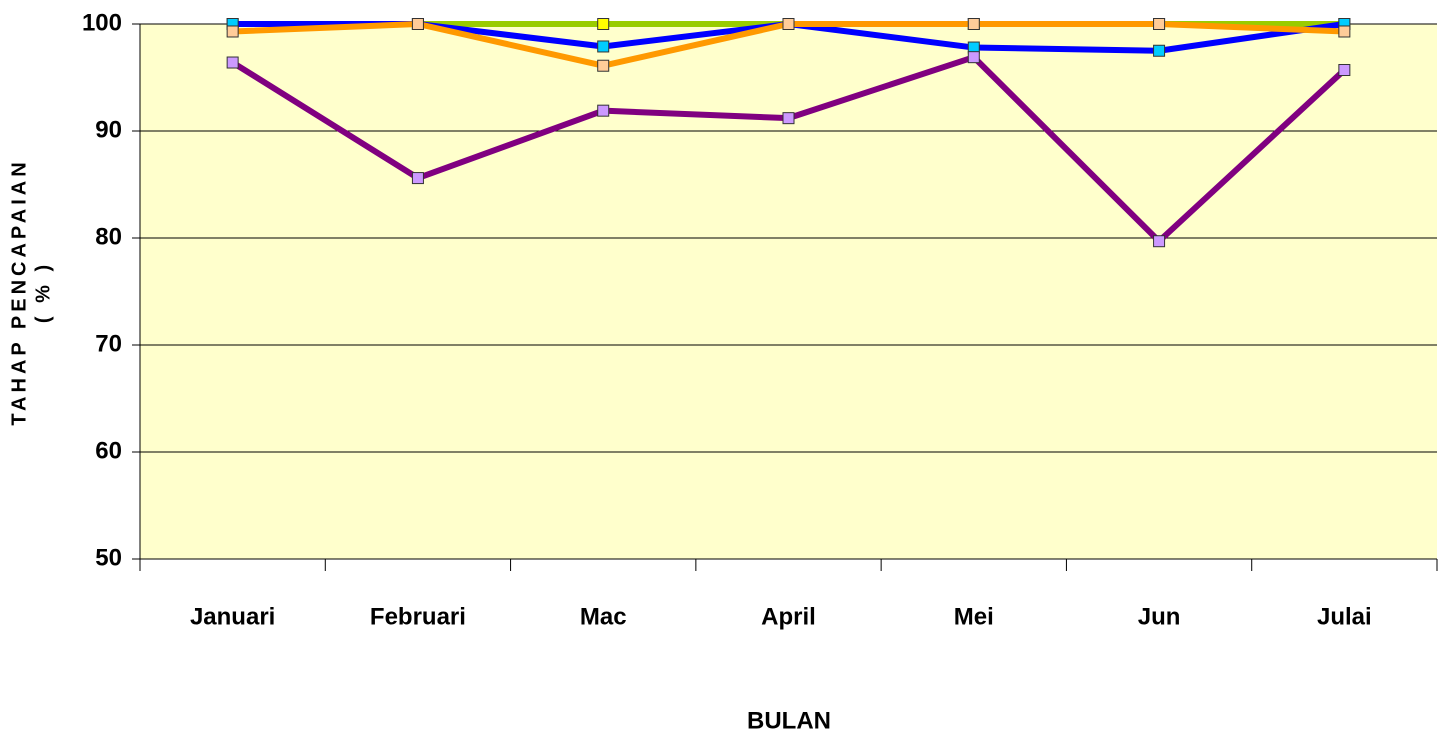 This screenshot has height=740, width=1446. I want to click on y-tick-label: 80, so click(108, 236).